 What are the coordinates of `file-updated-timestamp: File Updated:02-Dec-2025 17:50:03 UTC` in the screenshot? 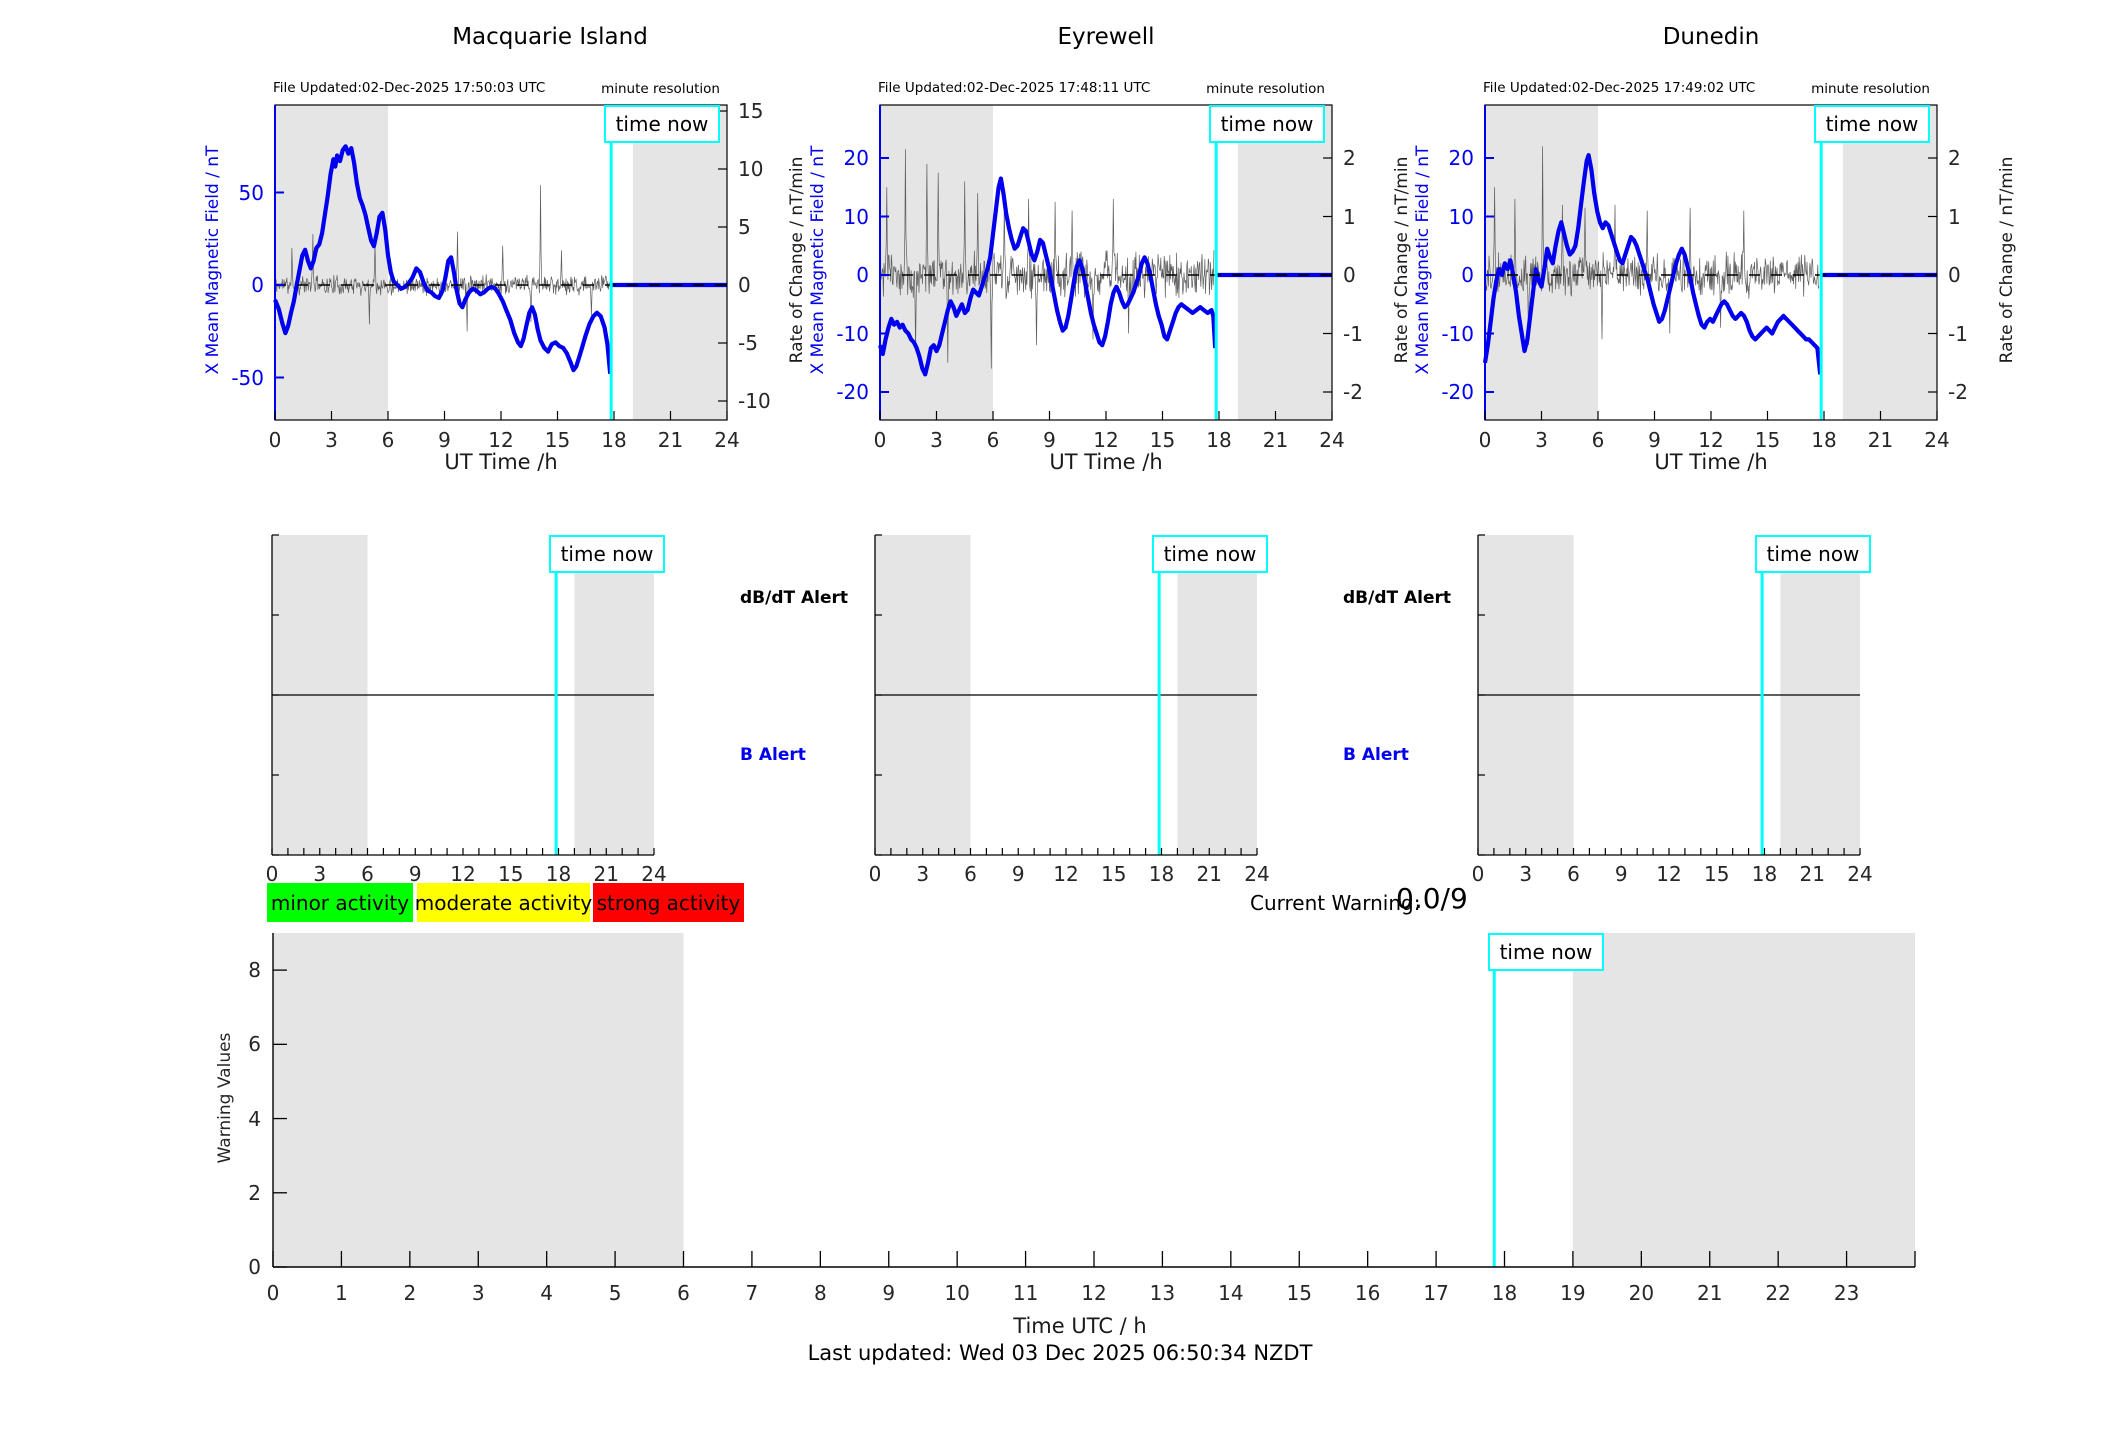 It's located at (409, 88).